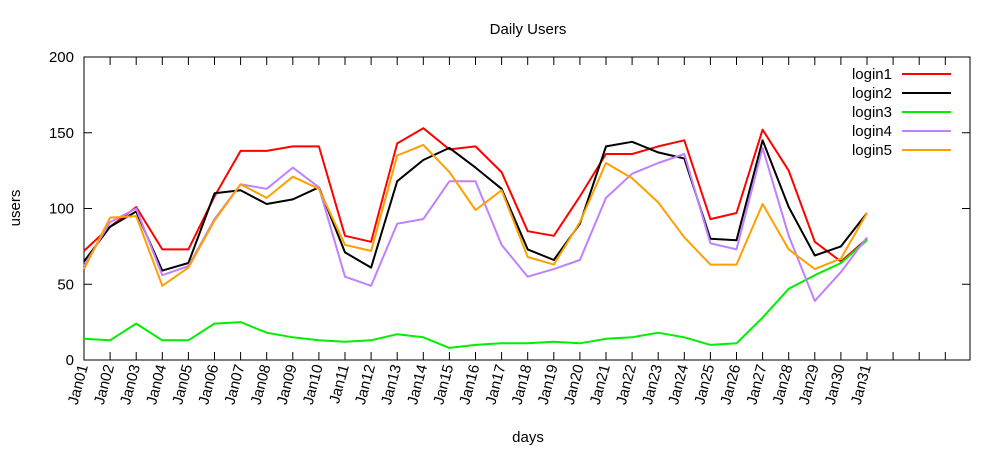 This screenshot has width=1000, height=450. What do you see at coordinates (365, 385) in the screenshot?
I see `x-tick-label: Jan12` at bounding box center [365, 385].